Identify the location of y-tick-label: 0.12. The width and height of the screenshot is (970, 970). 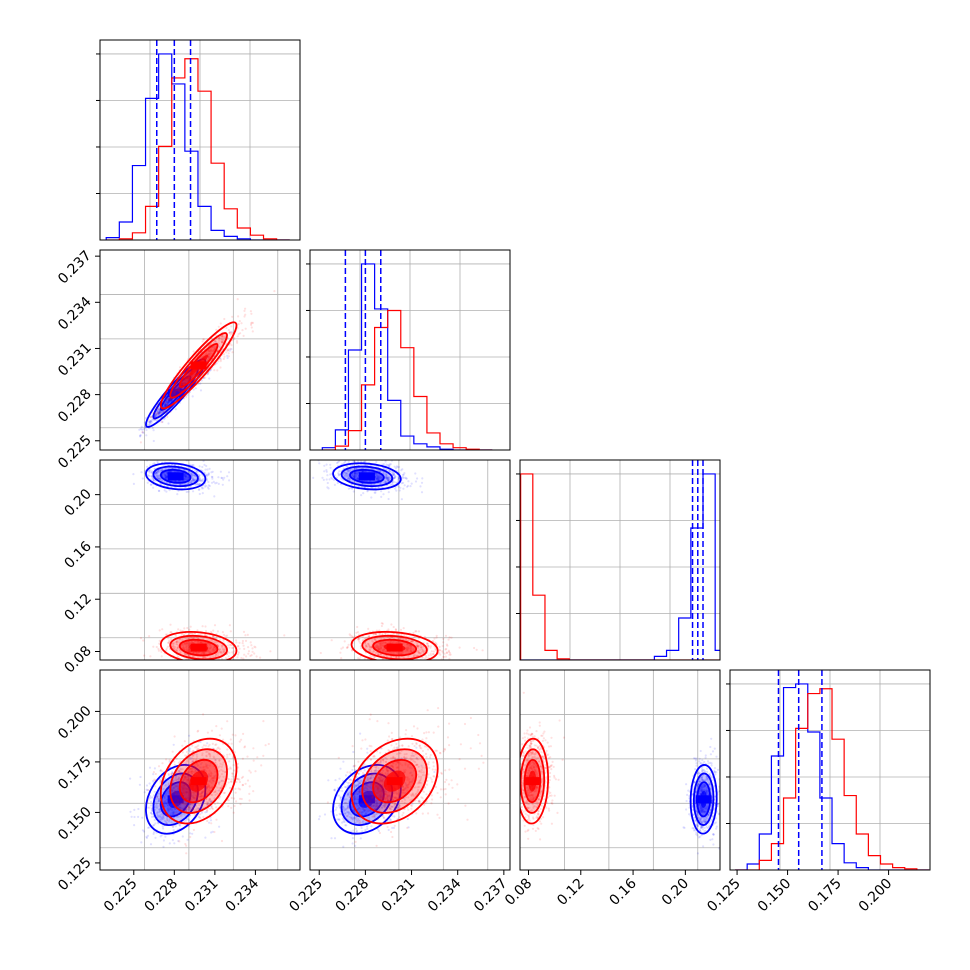
(77, 607).